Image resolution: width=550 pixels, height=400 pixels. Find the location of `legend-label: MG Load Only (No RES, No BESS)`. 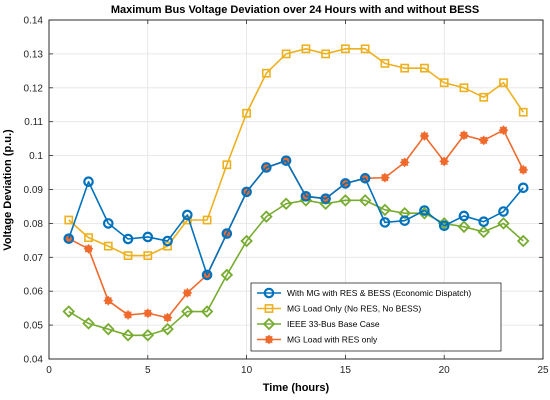

legend-label: MG Load Only (No RES, No BESS) is located at coordinates (354, 309).